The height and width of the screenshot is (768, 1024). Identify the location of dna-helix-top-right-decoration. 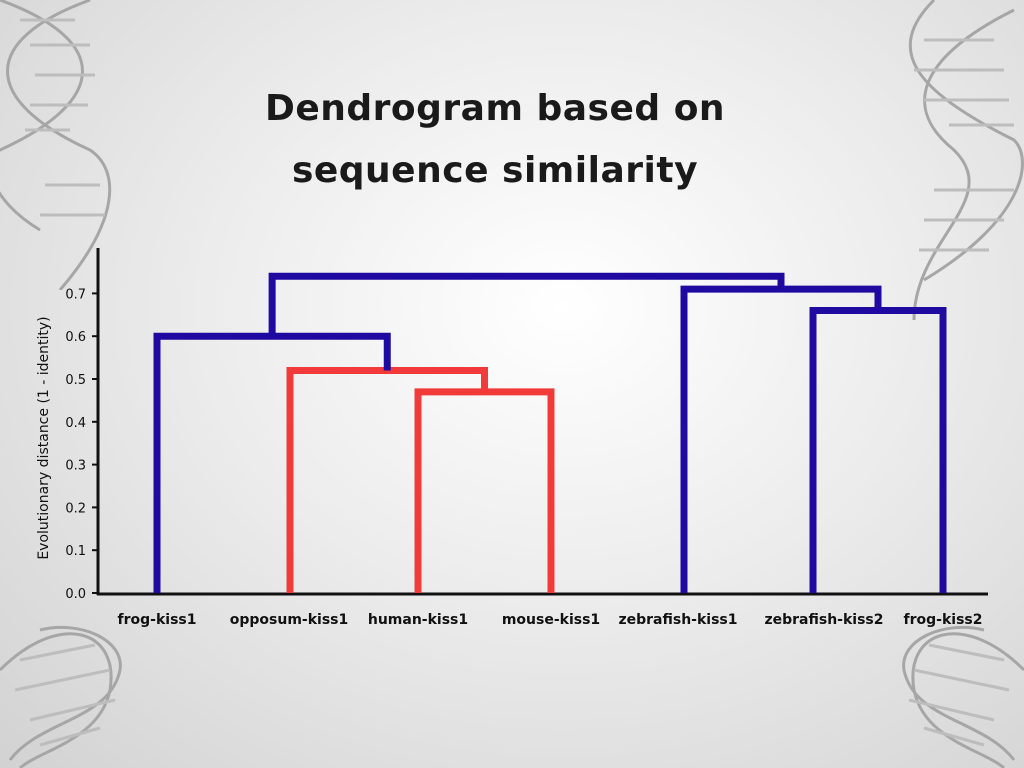
(966, 160).